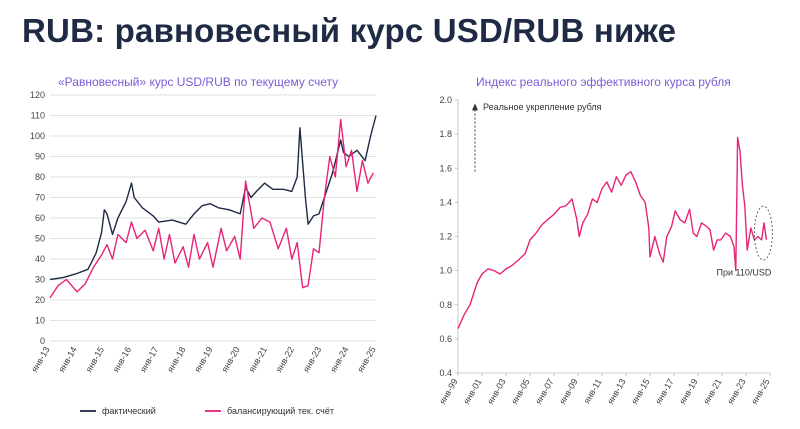 This screenshot has width=800, height=429. Describe the element at coordinates (445, 202) in the screenshot. I see `right-ytick-label: 1.4` at that location.